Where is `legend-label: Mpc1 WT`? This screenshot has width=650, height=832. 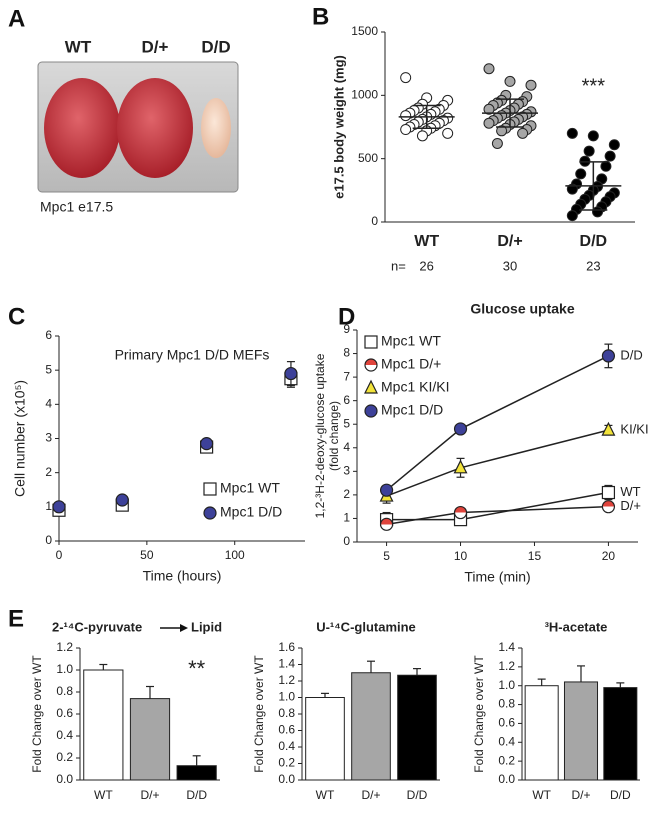
legend-label: Mpc1 WT is located at coordinates (411, 341).